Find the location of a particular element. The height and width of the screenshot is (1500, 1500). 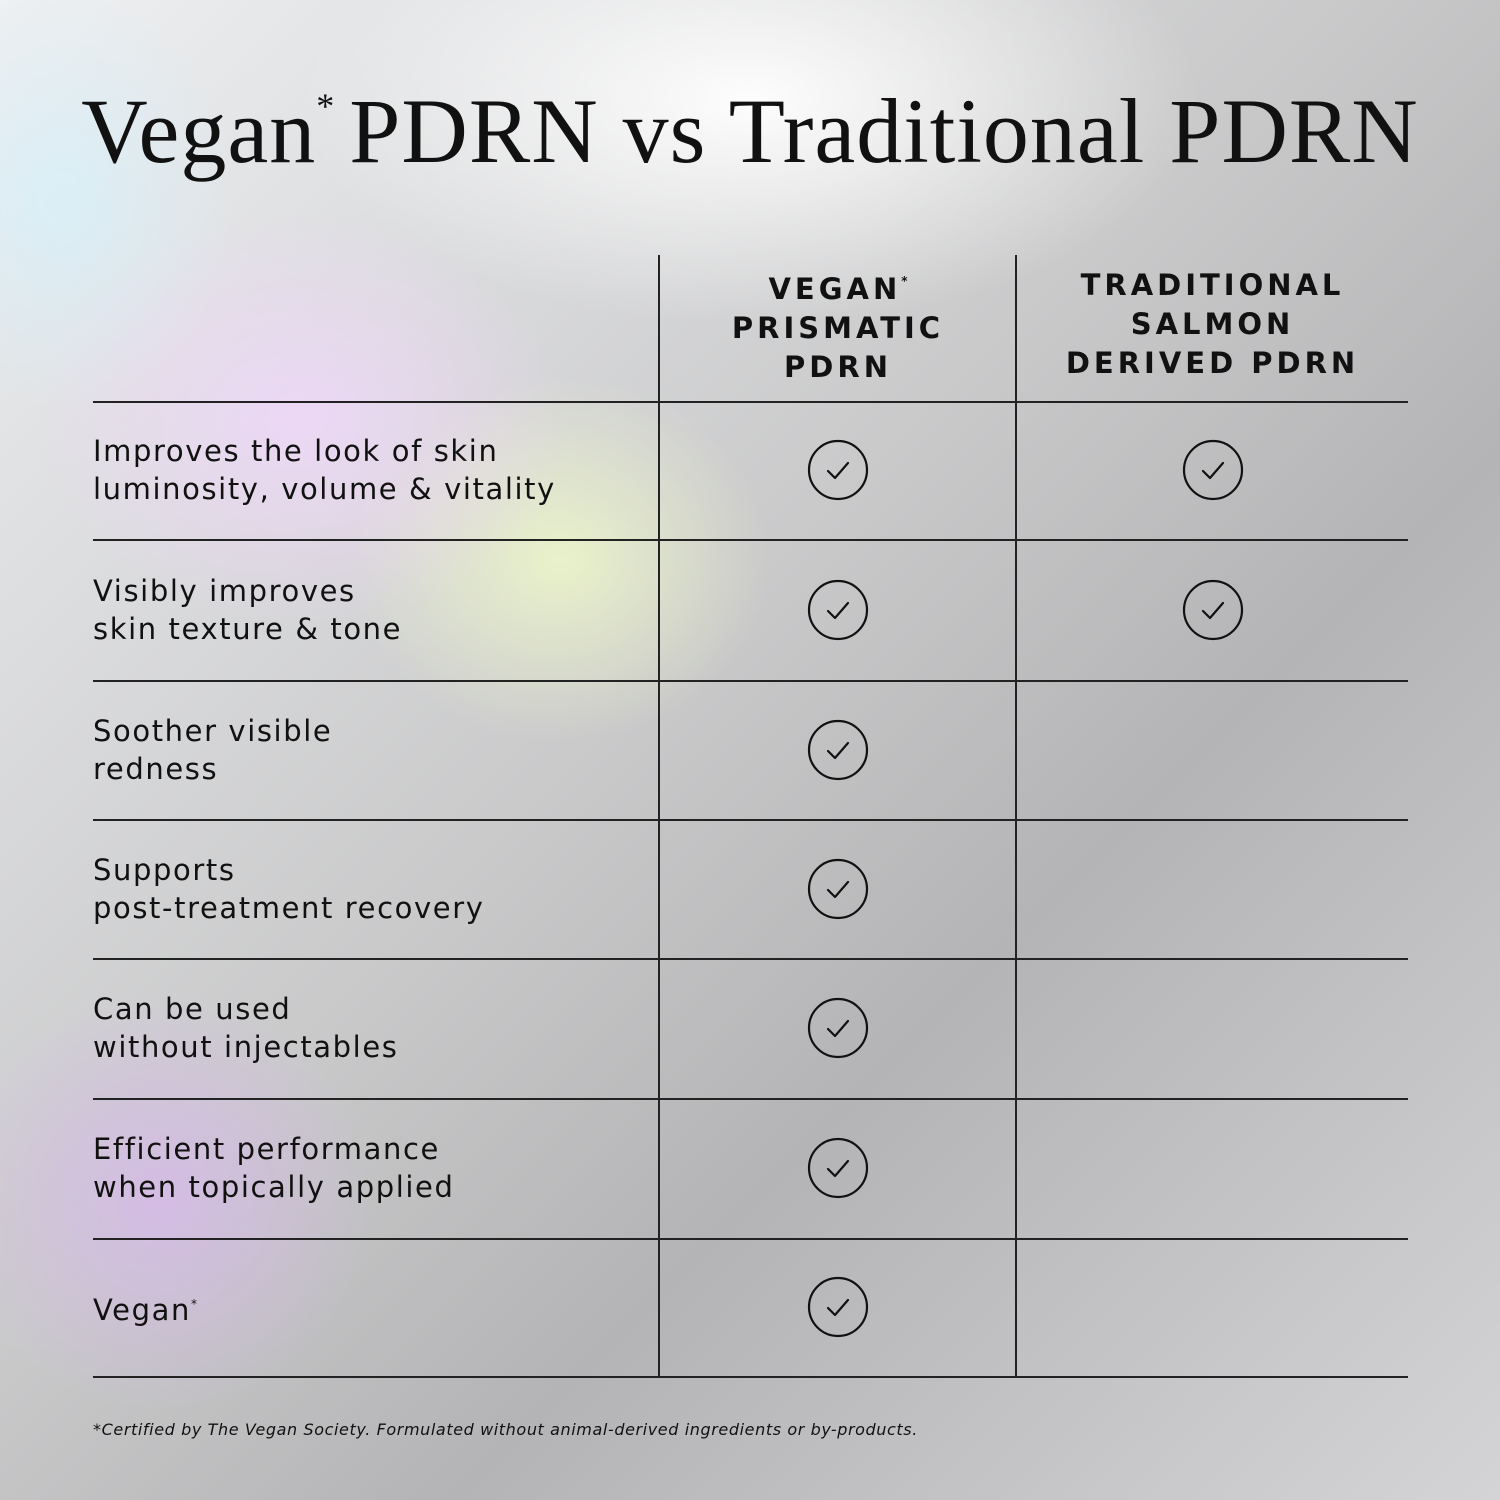

header-line: PDRN is located at coordinates (838, 367).